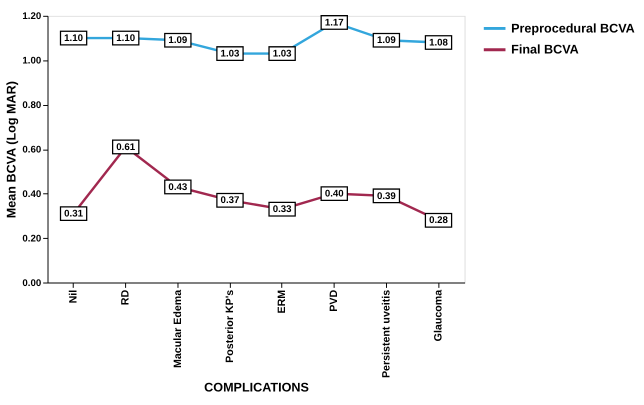  Describe the element at coordinates (178, 329) in the screenshot. I see `x-tick-label: Macular Edema` at that location.